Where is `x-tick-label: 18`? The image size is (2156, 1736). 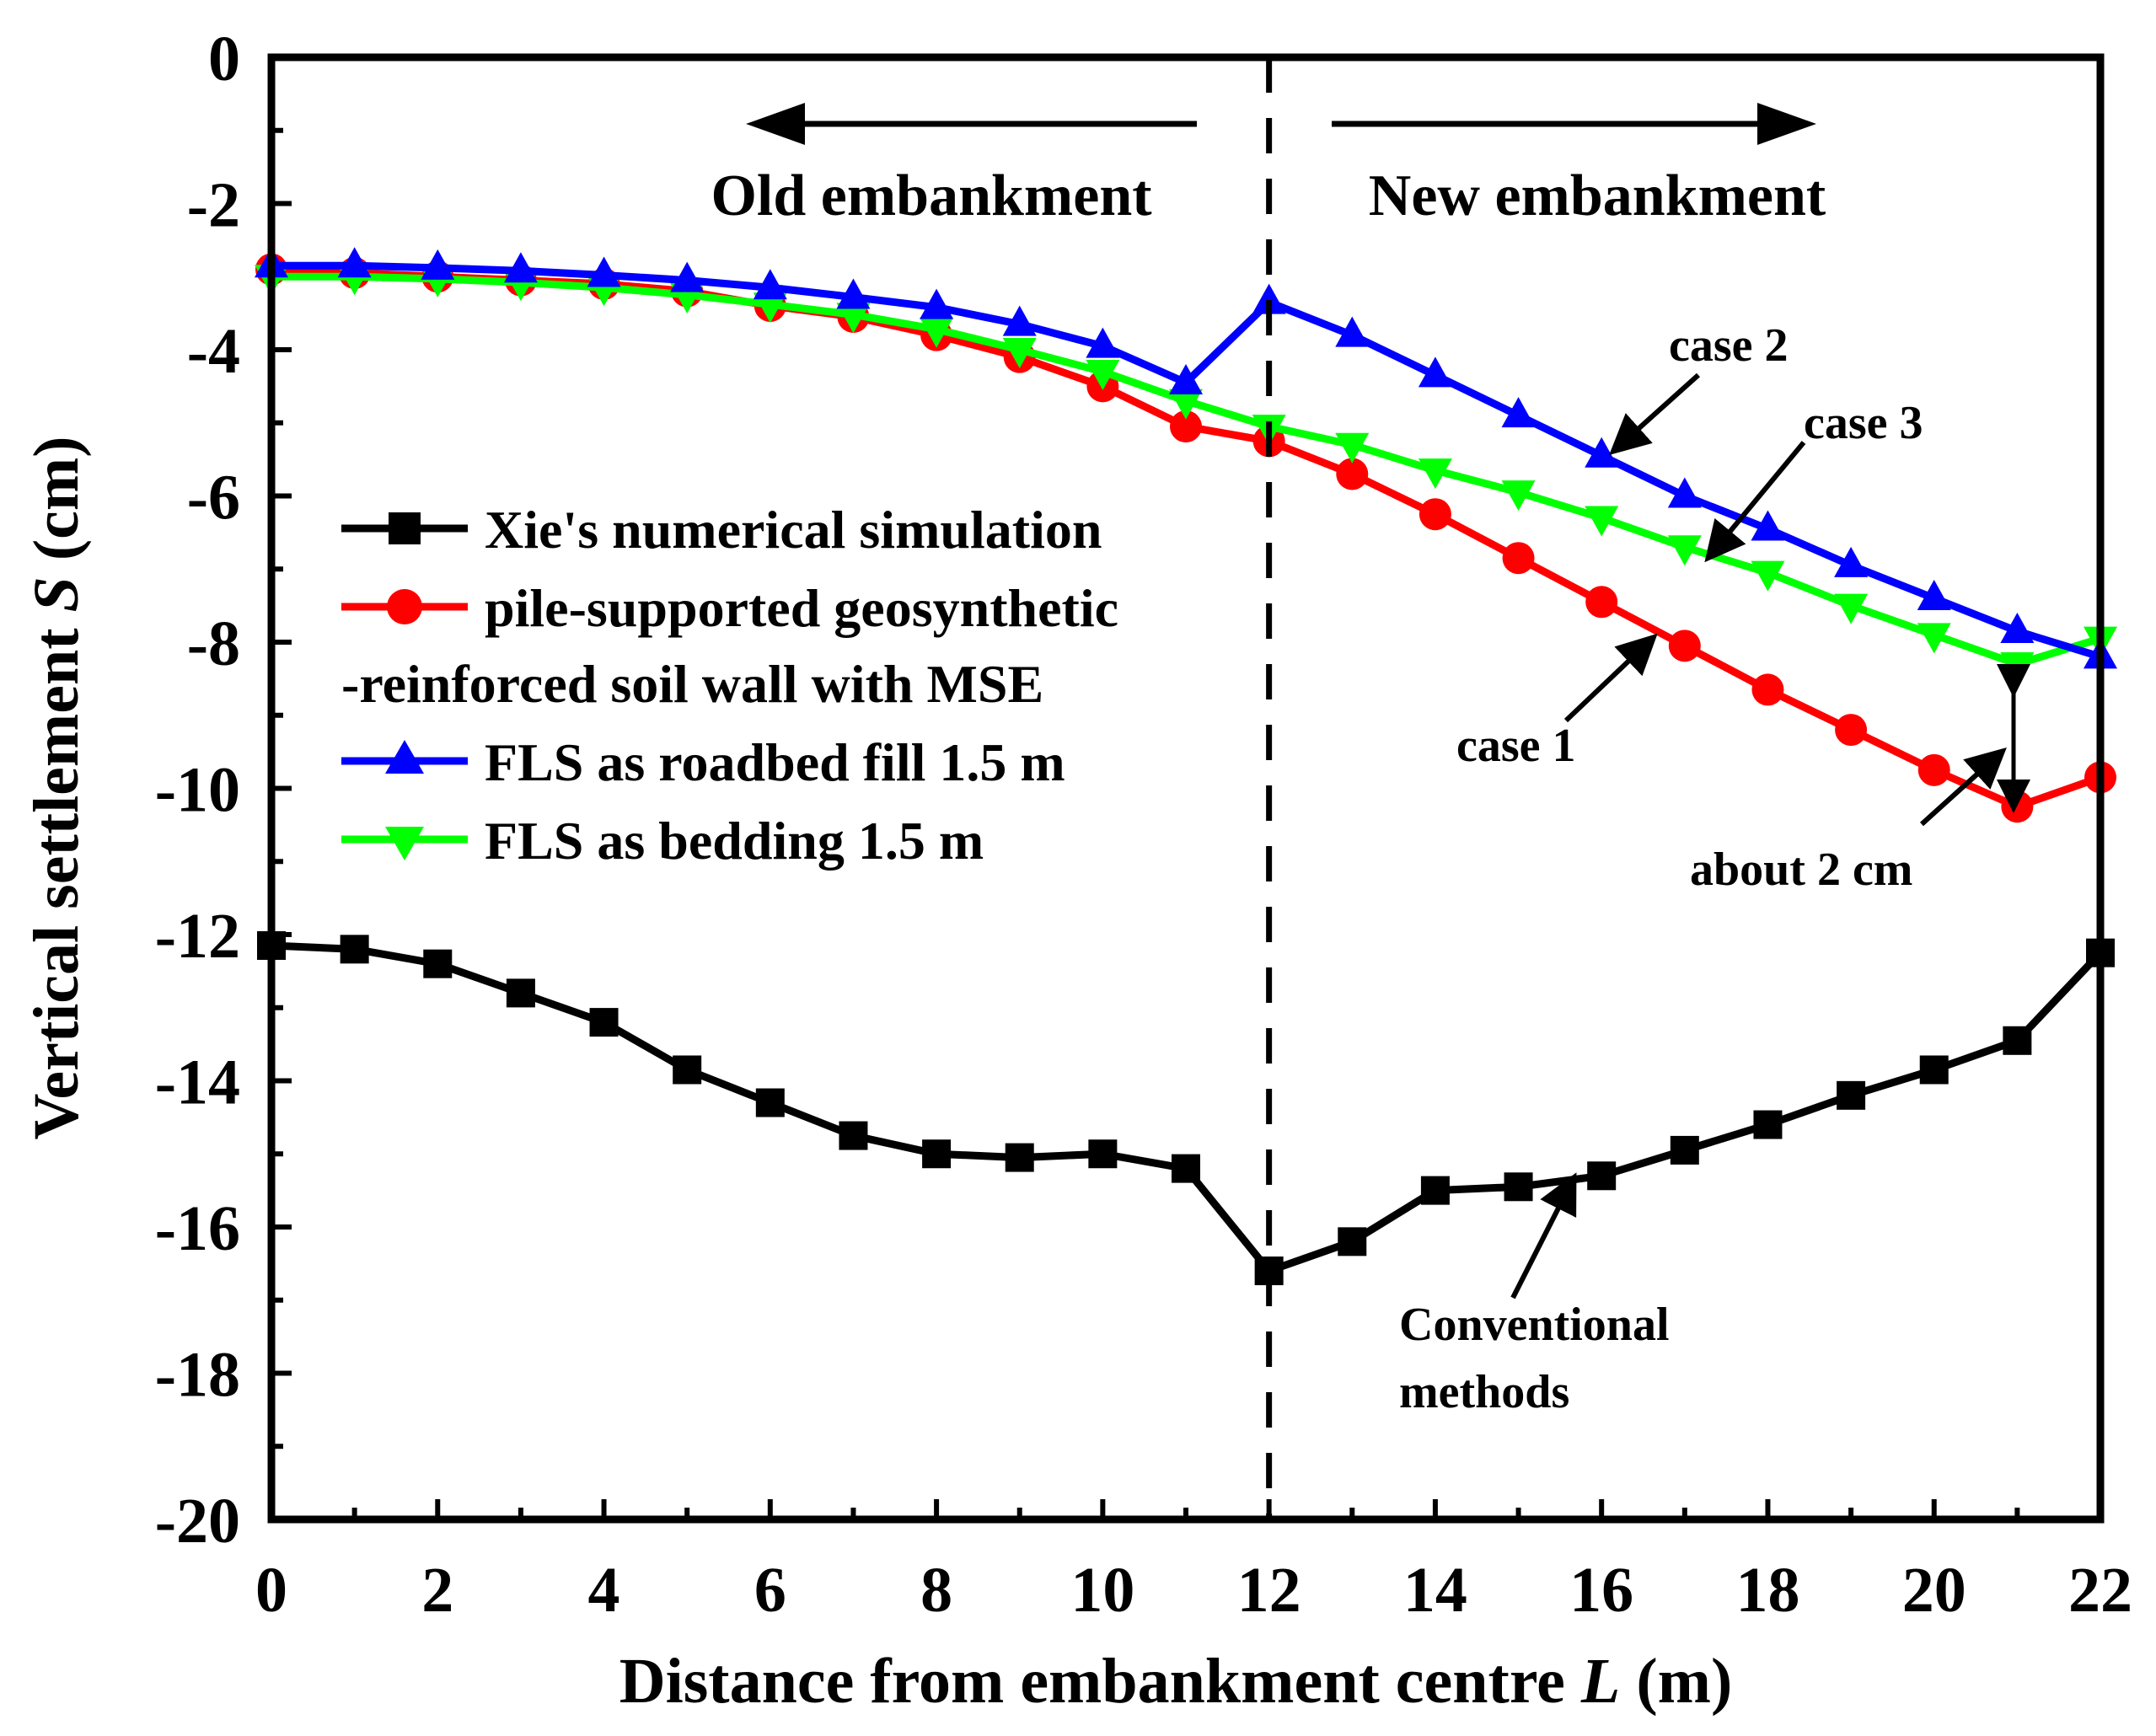 x-tick-label: 18 is located at coordinates (1767, 1590).